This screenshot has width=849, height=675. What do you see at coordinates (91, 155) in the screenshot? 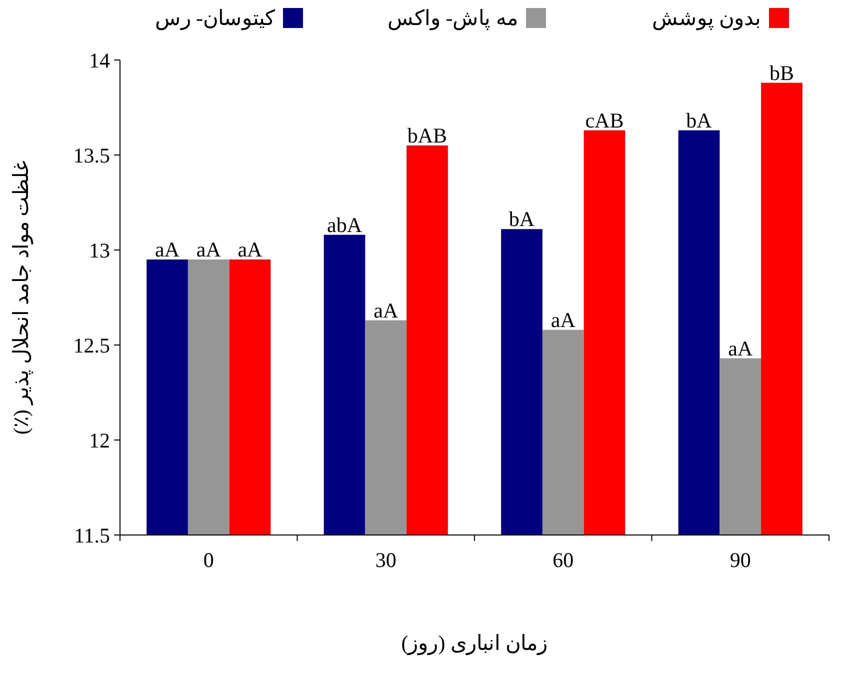
I see `y-tick-label: 13.5` at bounding box center [91, 155].